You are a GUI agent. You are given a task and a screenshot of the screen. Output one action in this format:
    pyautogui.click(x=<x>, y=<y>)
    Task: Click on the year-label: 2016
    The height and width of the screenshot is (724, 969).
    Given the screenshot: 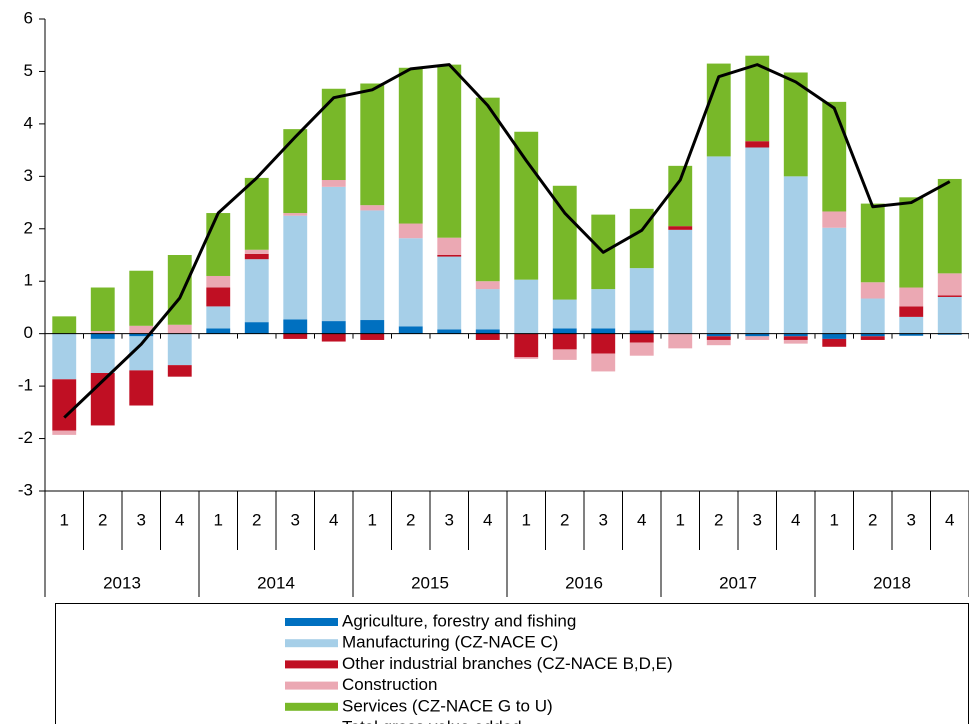 What is the action you would take?
    pyautogui.click(x=584, y=582)
    